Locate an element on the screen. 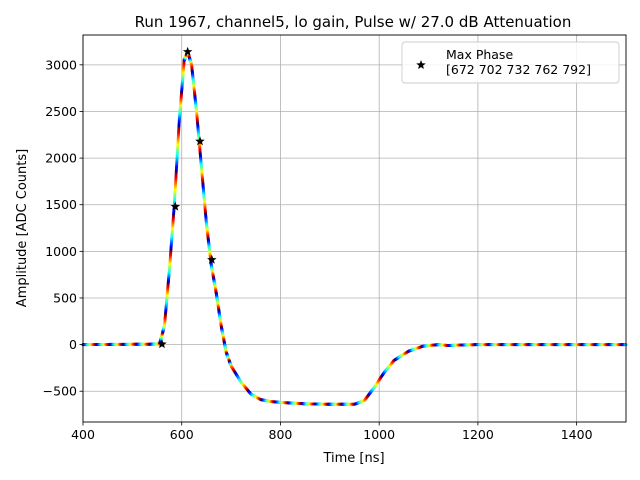 The width and height of the screenshot is (640, 480). x-tick-label: 600 is located at coordinates (182, 434).